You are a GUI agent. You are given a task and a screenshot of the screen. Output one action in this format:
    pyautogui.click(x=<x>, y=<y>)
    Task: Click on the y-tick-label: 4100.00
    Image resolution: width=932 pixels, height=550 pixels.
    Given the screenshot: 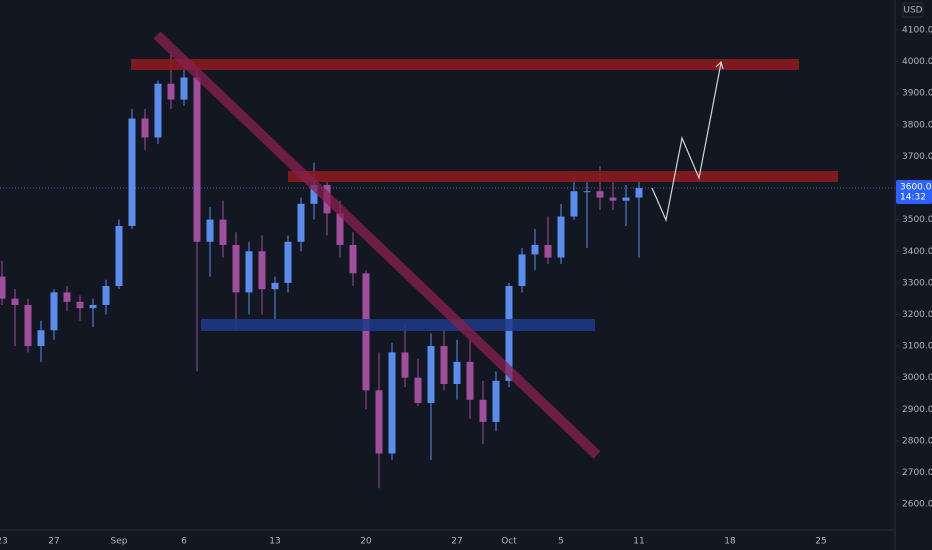 What is the action you would take?
    pyautogui.click(x=917, y=31)
    